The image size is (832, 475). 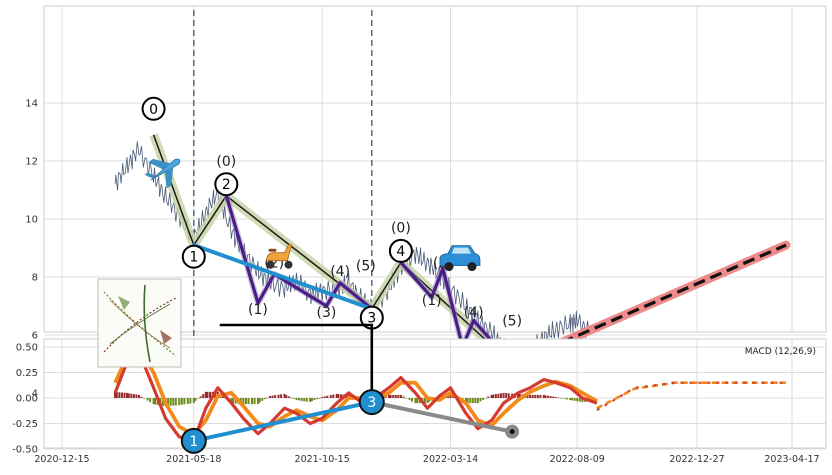 What do you see at coordinates (124, 303) in the screenshot?
I see `inset-leaf` at bounding box center [124, 303].